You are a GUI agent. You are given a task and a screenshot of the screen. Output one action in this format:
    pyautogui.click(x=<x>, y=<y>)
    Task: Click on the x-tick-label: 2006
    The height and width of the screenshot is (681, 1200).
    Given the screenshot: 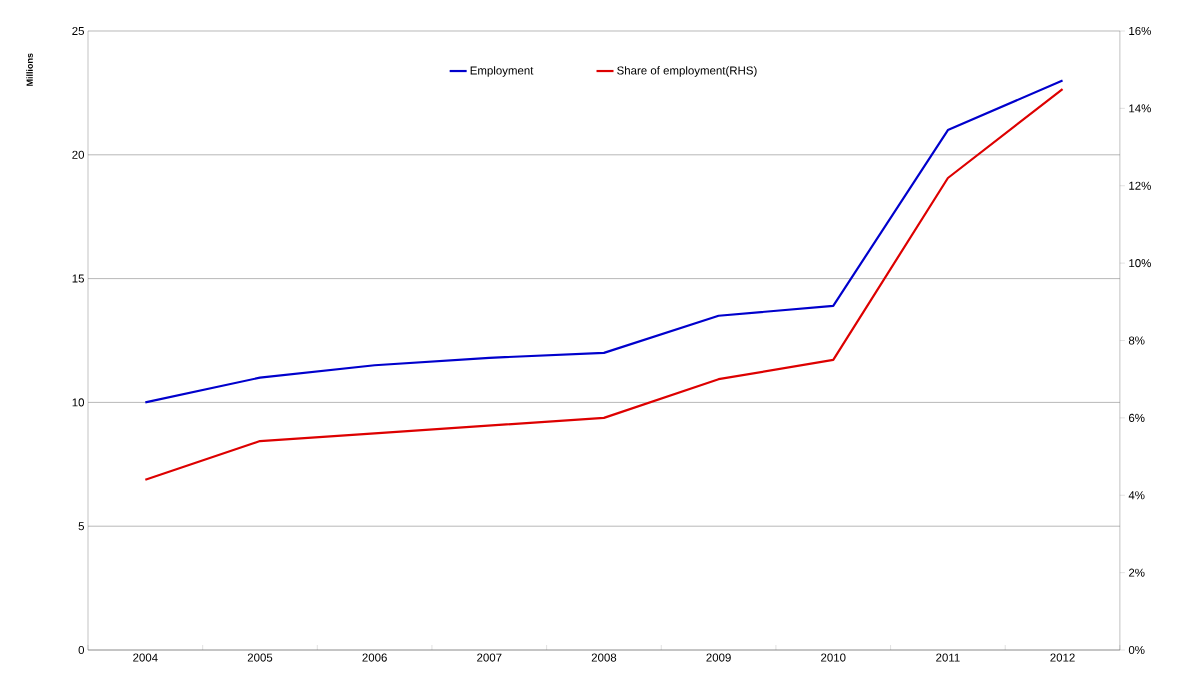 What is the action you would take?
    pyautogui.click(x=374, y=657)
    